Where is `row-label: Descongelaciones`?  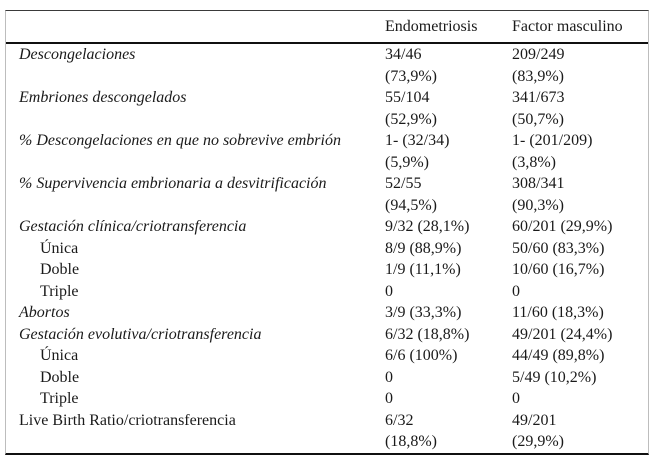
row-label: Descongelaciones is located at coordinates (77, 54).